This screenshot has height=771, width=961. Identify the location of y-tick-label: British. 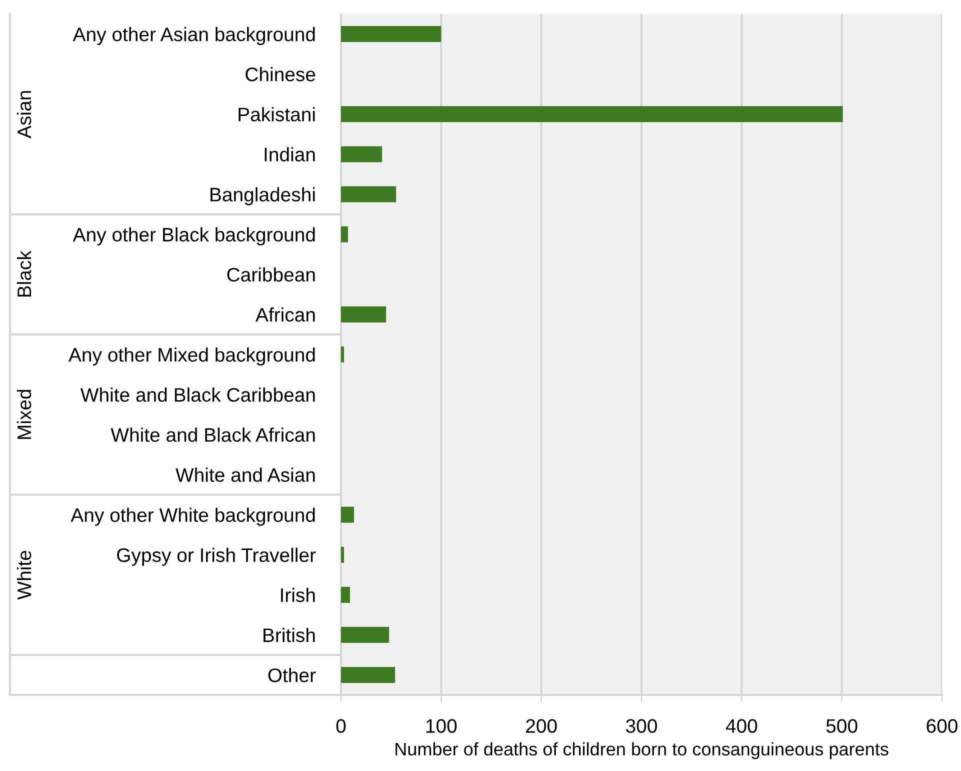
(289, 635).